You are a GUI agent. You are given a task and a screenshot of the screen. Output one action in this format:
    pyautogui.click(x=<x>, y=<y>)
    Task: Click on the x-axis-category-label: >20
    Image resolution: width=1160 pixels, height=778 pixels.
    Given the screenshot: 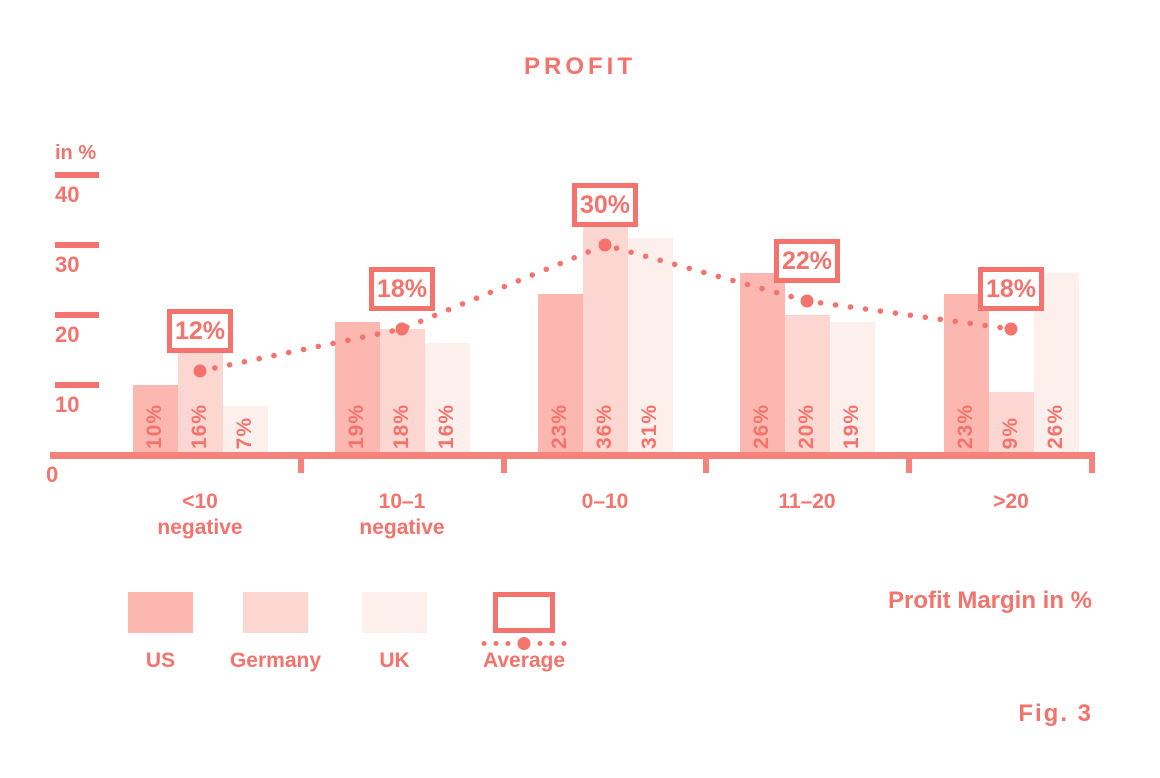 What is the action you would take?
    pyautogui.click(x=1011, y=502)
    